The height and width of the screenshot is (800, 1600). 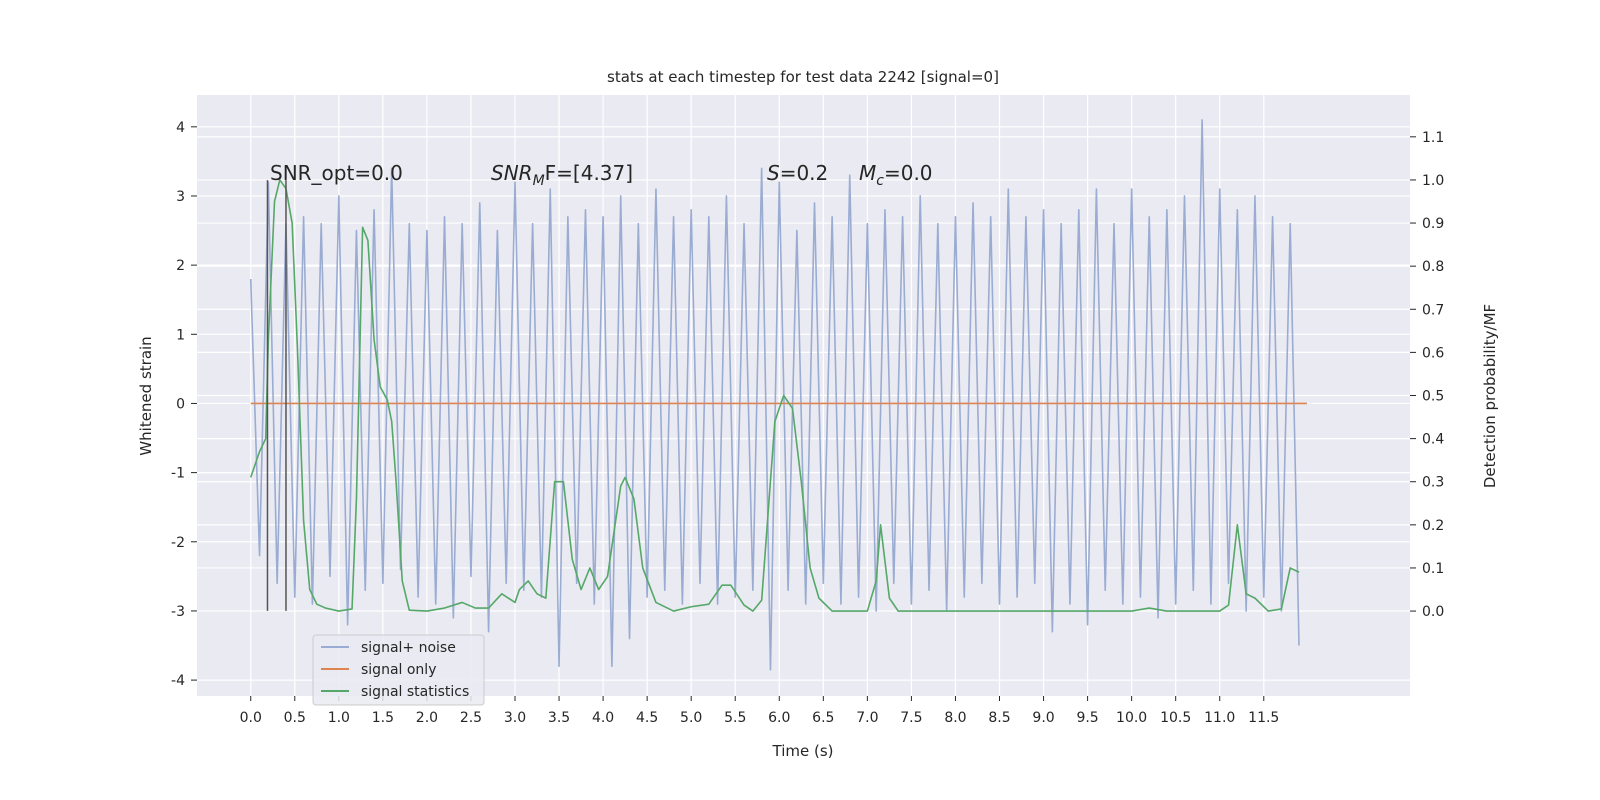 I want to click on y-axis-label: Whitened strain, so click(x=146, y=395).